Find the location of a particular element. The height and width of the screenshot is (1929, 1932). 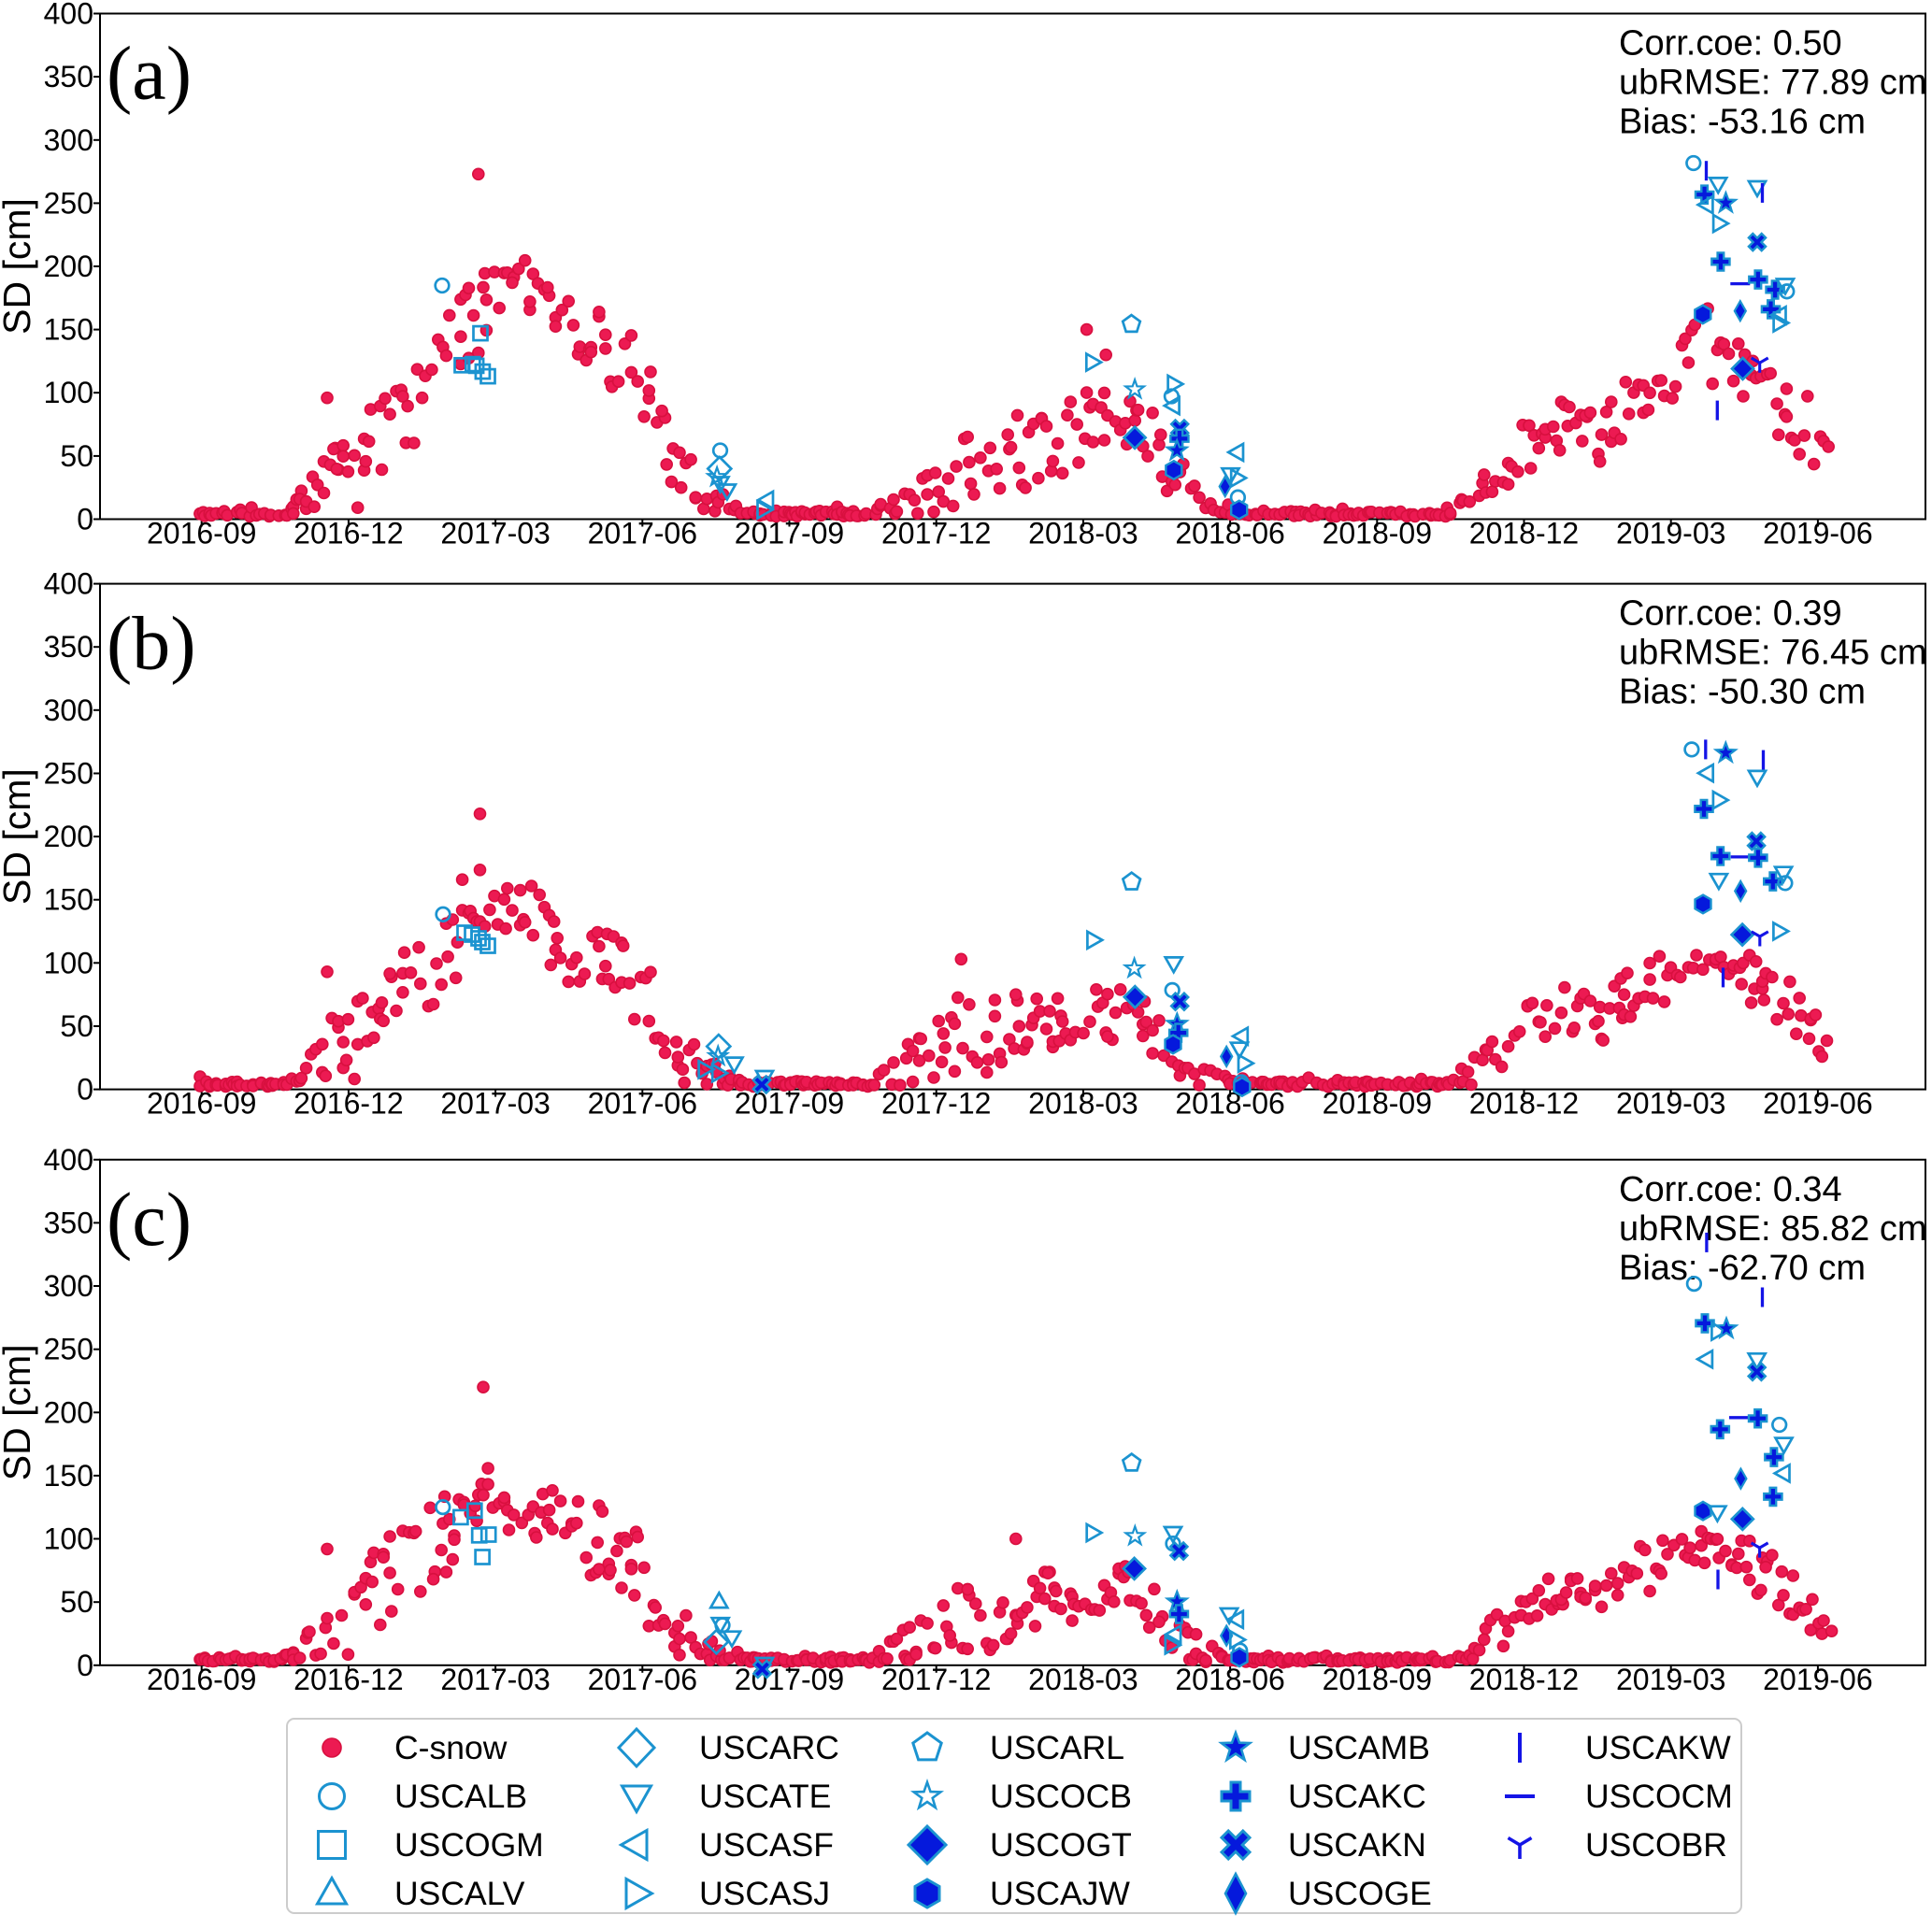

svg-text: USCOCM is located at coordinates (1659, 1796).